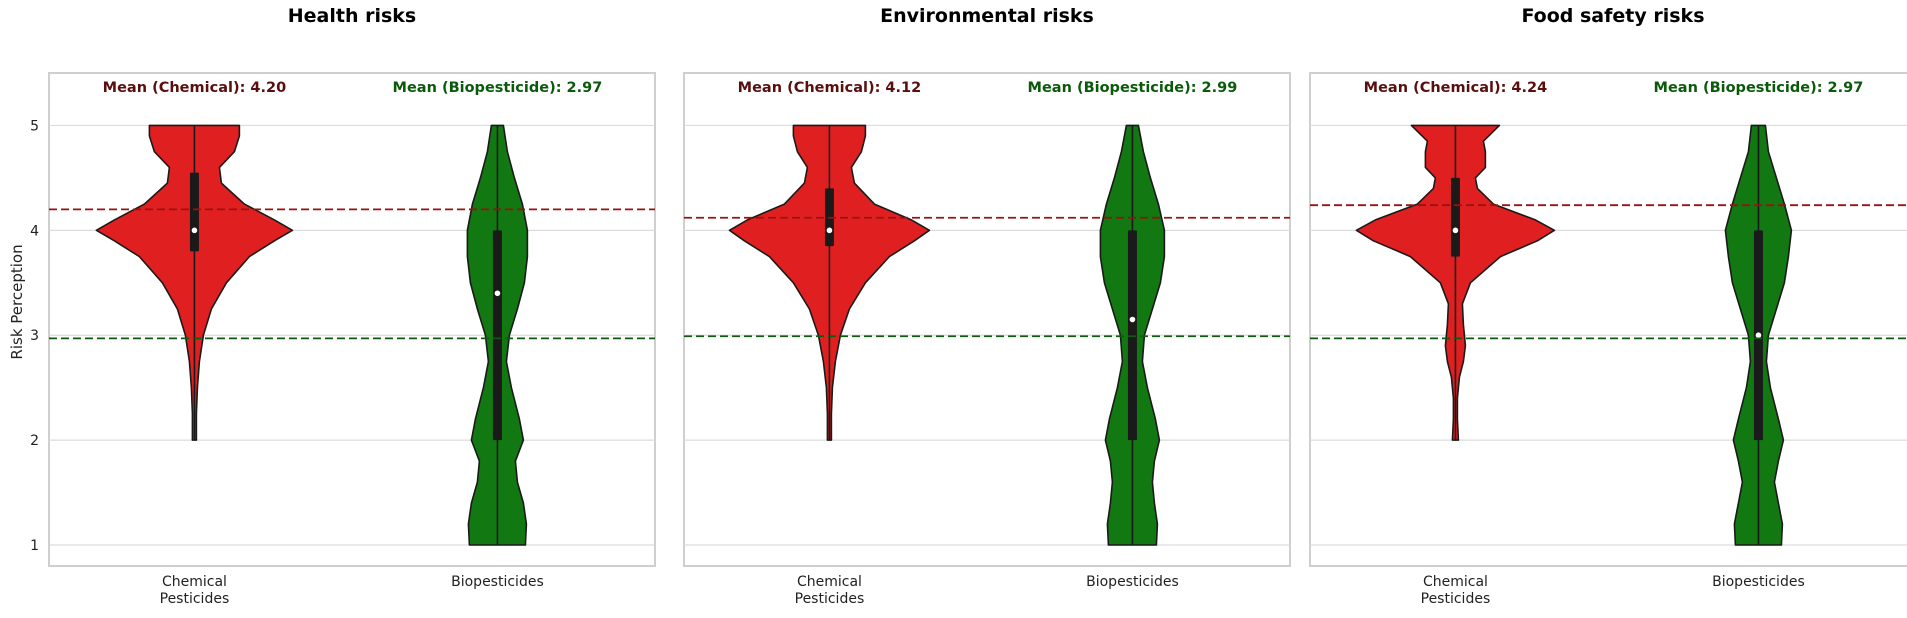  I want to click on mean-chemical-label: Mean (Chemical): 4.24, so click(1456, 88).